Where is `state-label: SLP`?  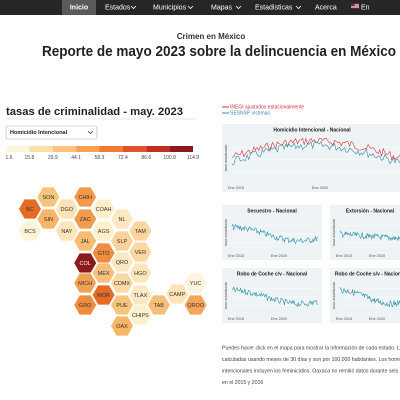
state-label: SLP is located at coordinates (122, 242).